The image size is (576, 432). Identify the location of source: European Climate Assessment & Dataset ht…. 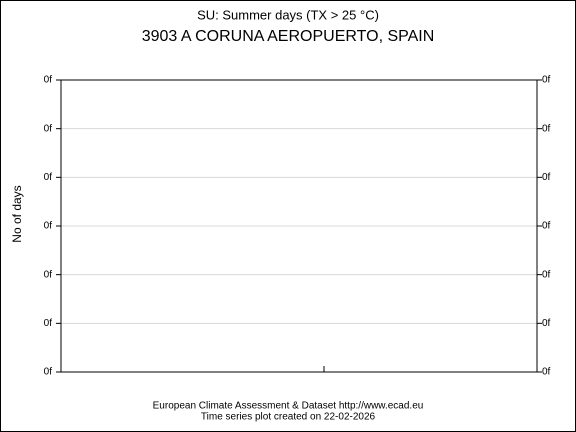
(288, 406).